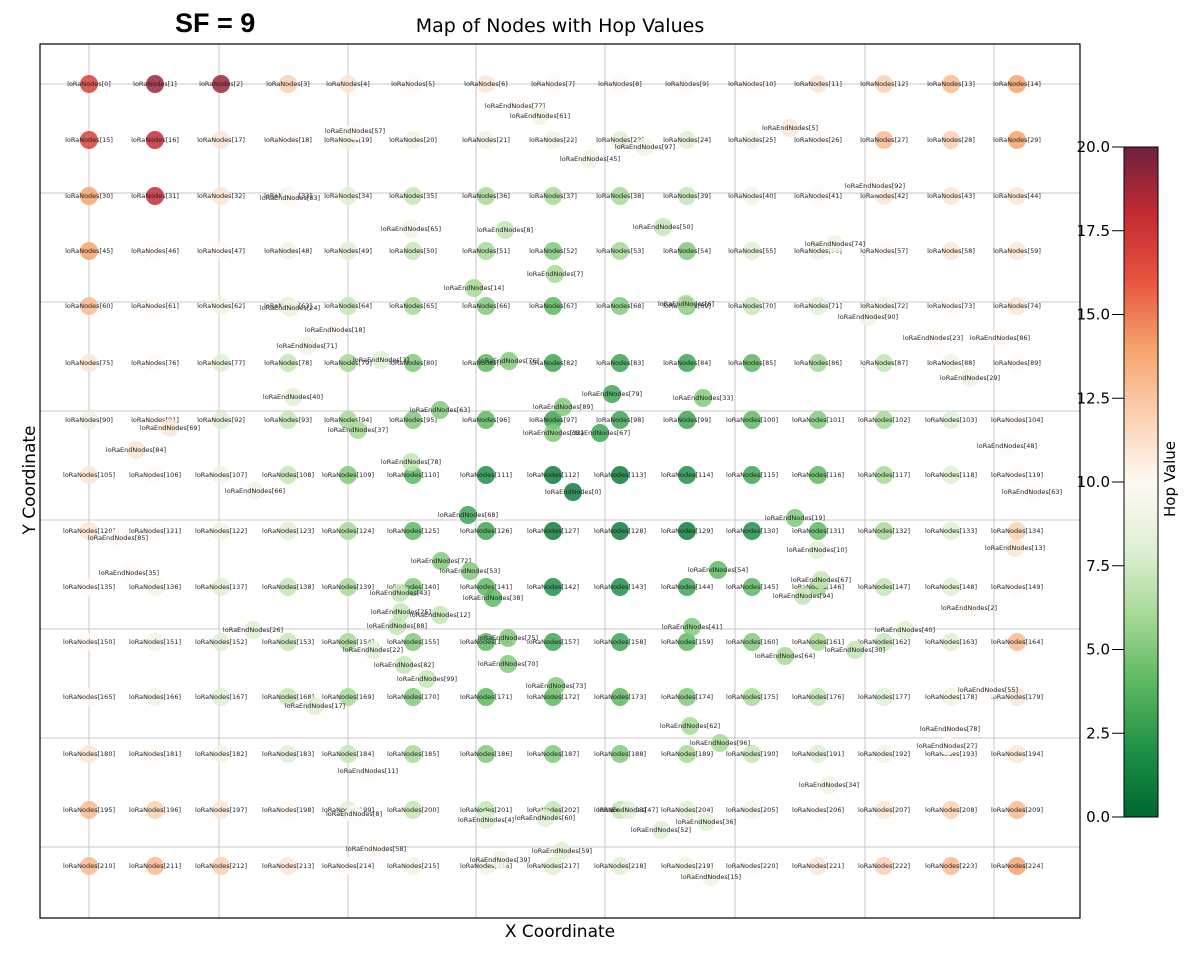  What do you see at coordinates (951, 697) in the screenshot?
I see `gateway-node-label: loRaNodes[178]` at bounding box center [951, 697].